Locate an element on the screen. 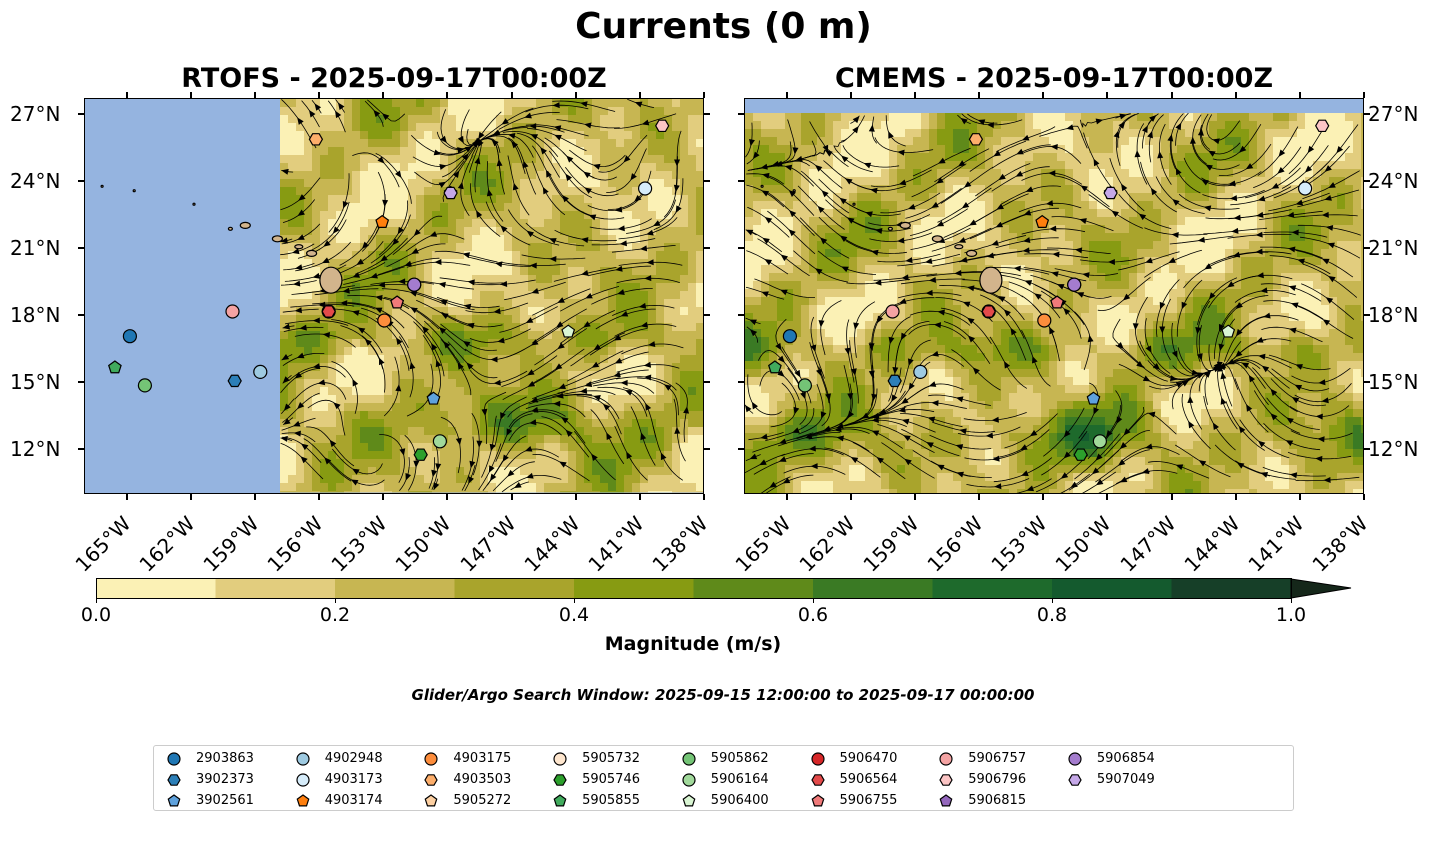 This screenshot has width=1447, height=863. cmems-panel-title: CMEMS - 2025-09-17T00:00Z is located at coordinates (1054, 78).